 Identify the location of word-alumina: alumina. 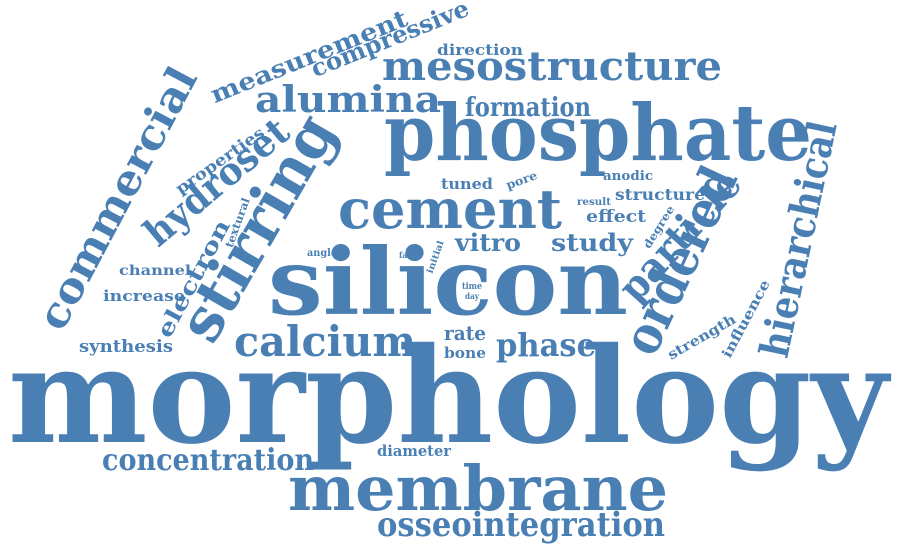
(348, 100).